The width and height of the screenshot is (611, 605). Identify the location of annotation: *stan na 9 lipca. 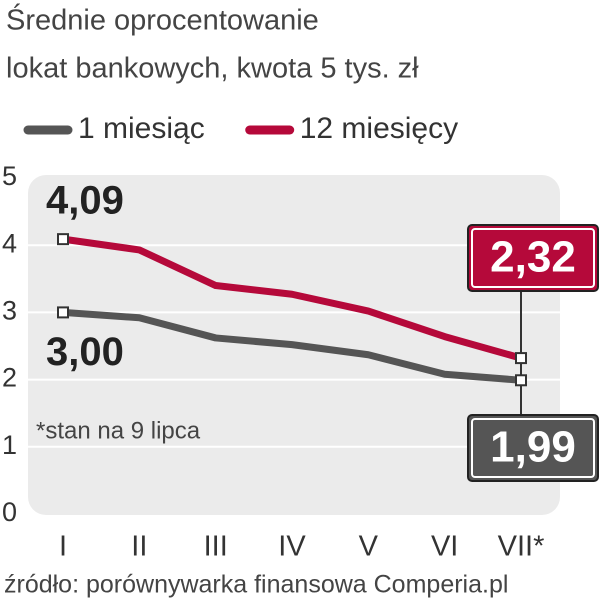
(118, 430).